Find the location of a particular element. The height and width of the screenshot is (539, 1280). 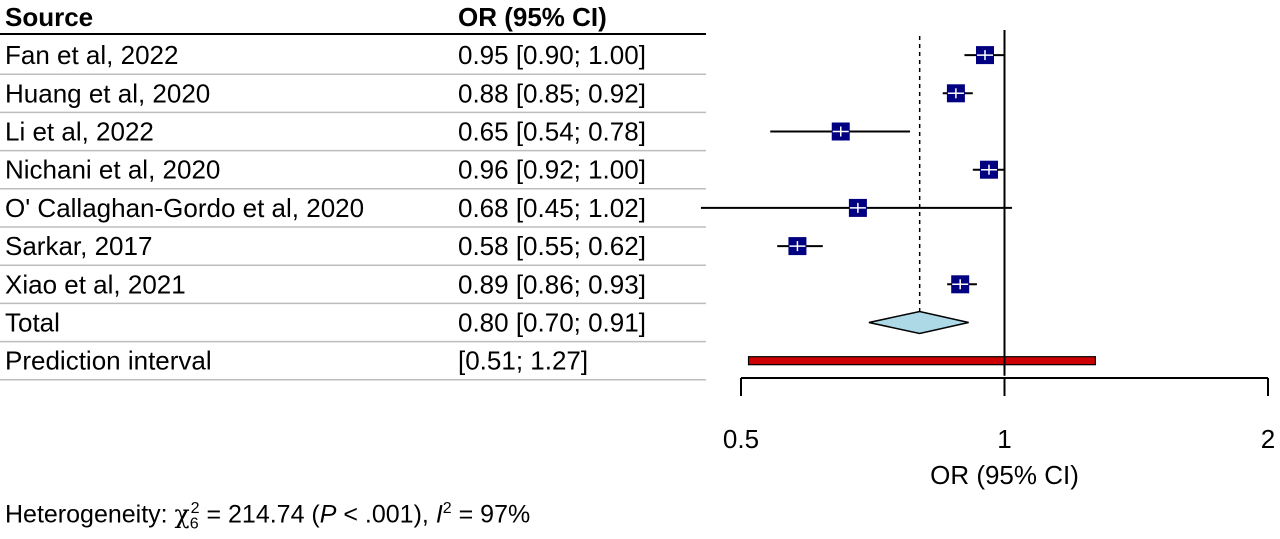

het-chi-value: = 214.74 ( is located at coordinates (259, 514).